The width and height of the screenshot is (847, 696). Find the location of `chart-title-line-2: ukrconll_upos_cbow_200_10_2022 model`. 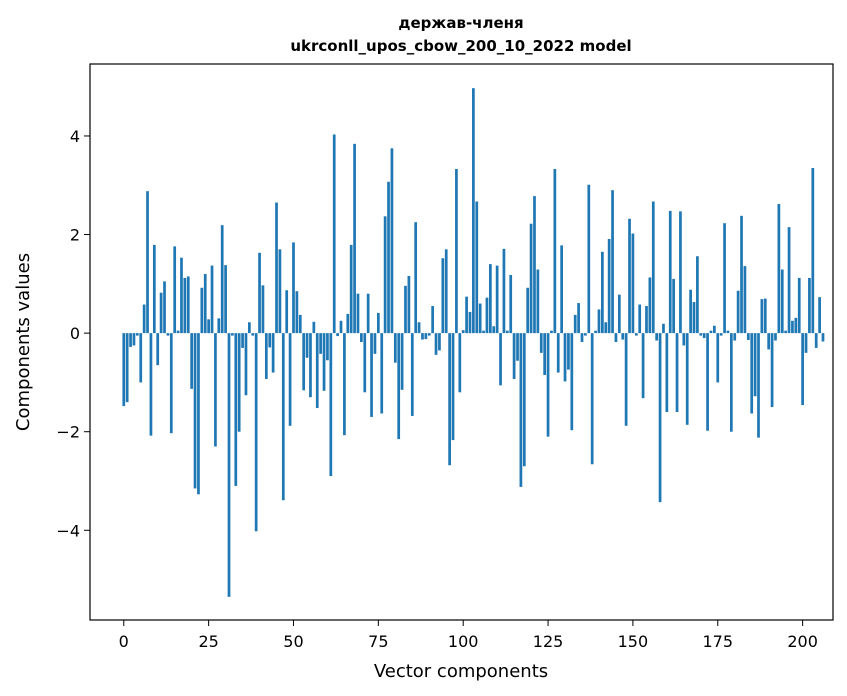

chart-title-line-2: ukrconll_upos_cbow_200_10_2022 model is located at coordinates (460, 46).